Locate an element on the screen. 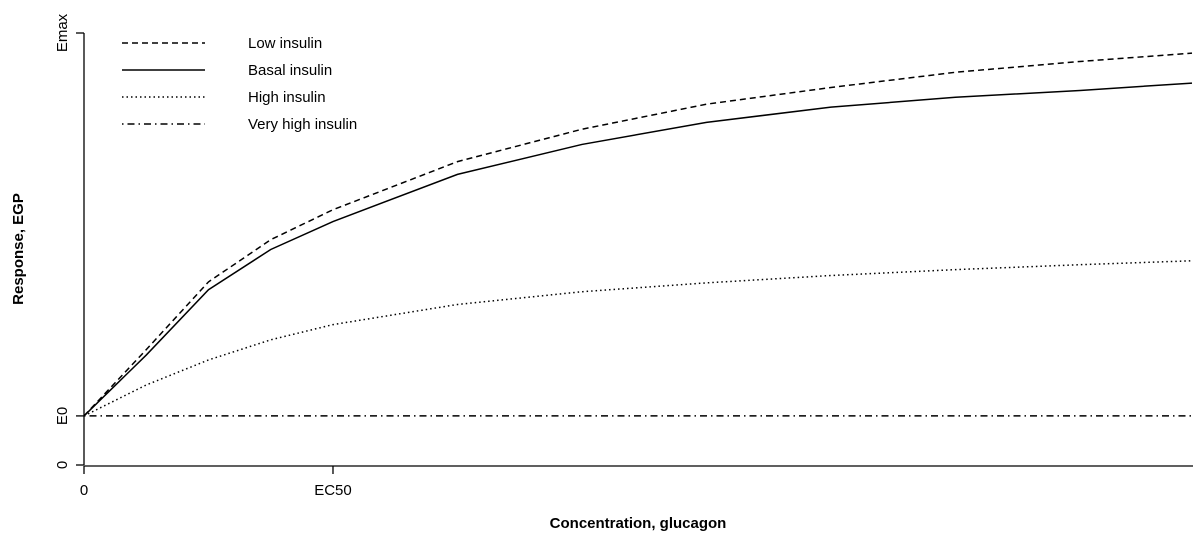  legend-label: High insulin is located at coordinates (287, 97).